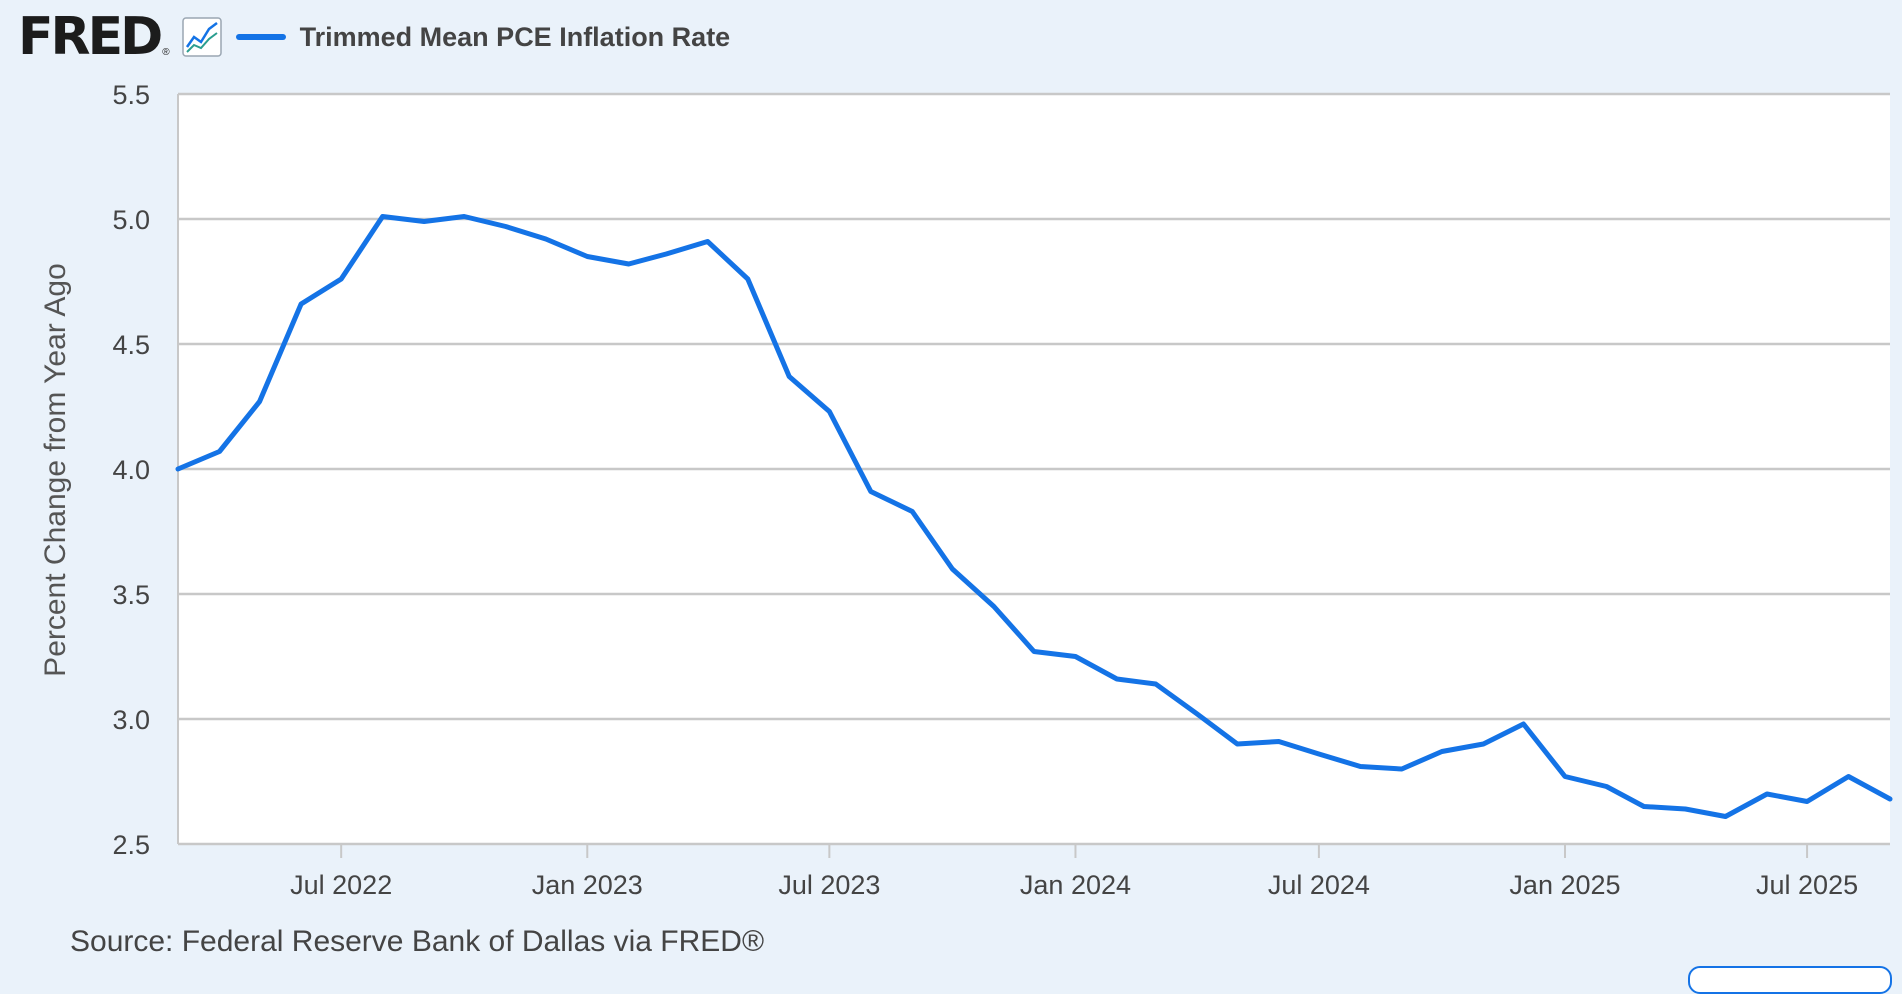  I want to click on y-tick-label: 2.5, so click(131, 845).